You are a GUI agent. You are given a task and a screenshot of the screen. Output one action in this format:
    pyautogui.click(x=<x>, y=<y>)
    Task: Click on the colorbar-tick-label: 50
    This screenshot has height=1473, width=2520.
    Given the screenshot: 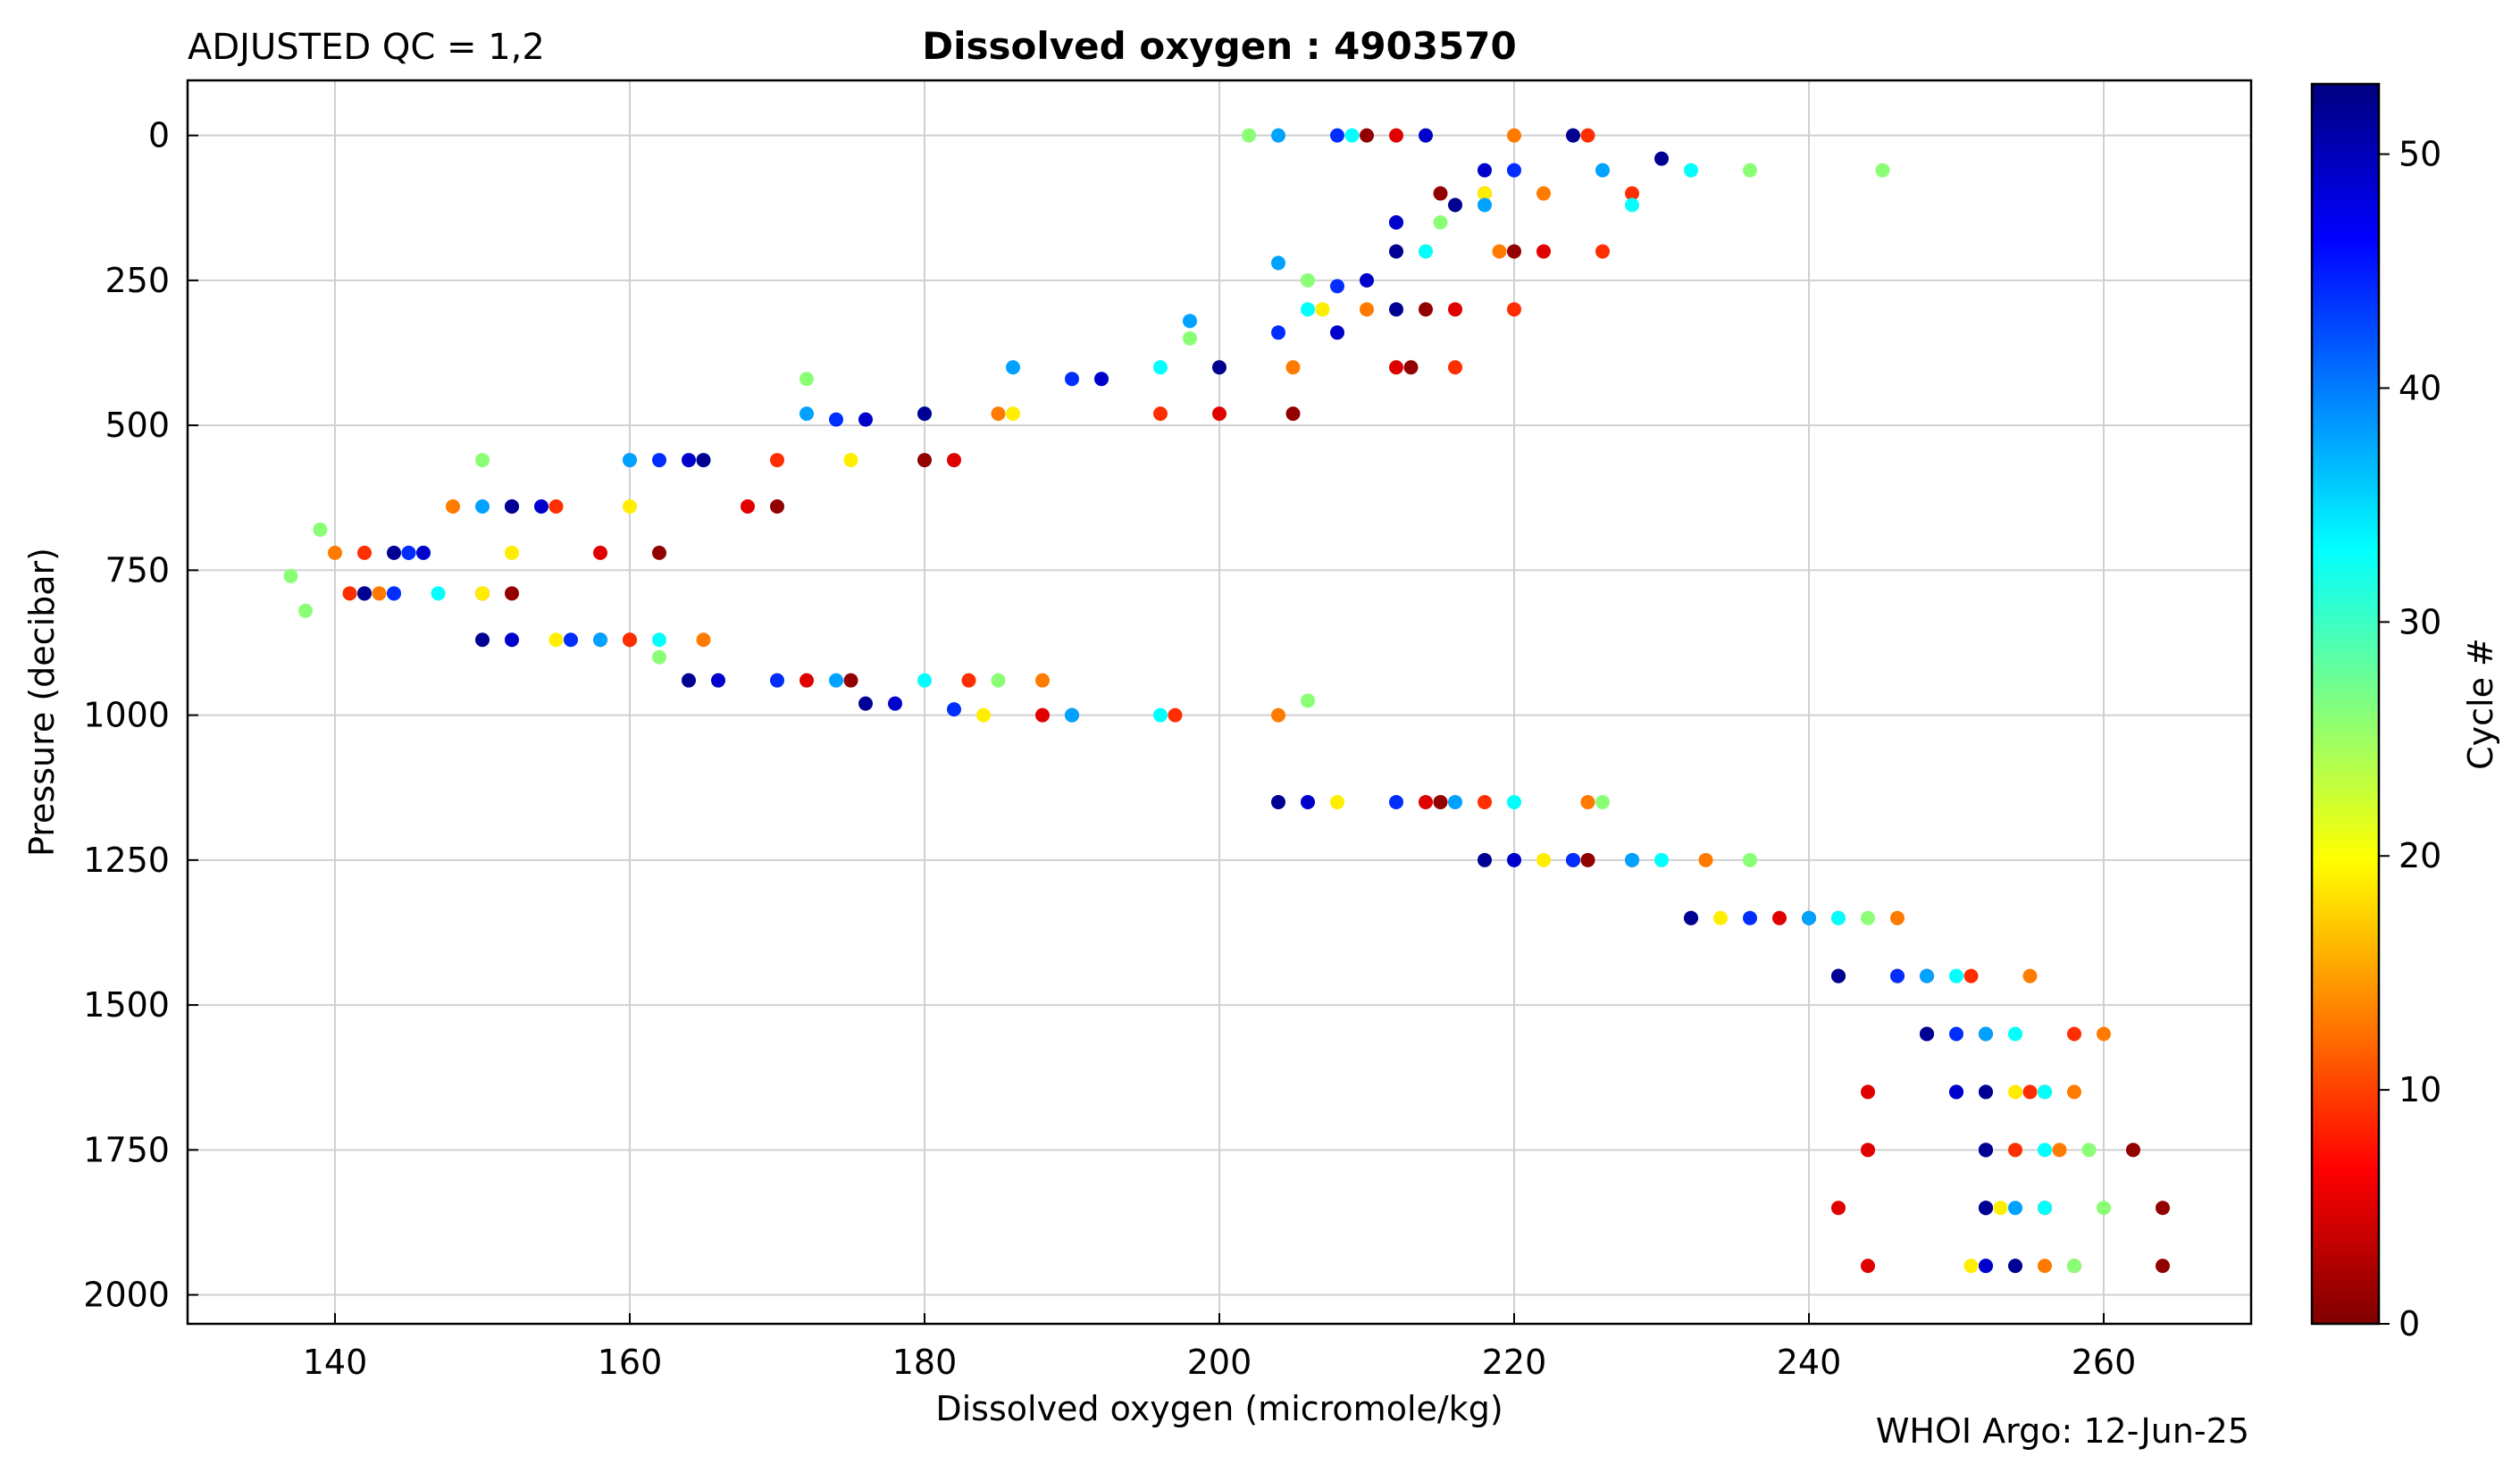 What is the action you would take?
    pyautogui.click(x=2420, y=154)
    